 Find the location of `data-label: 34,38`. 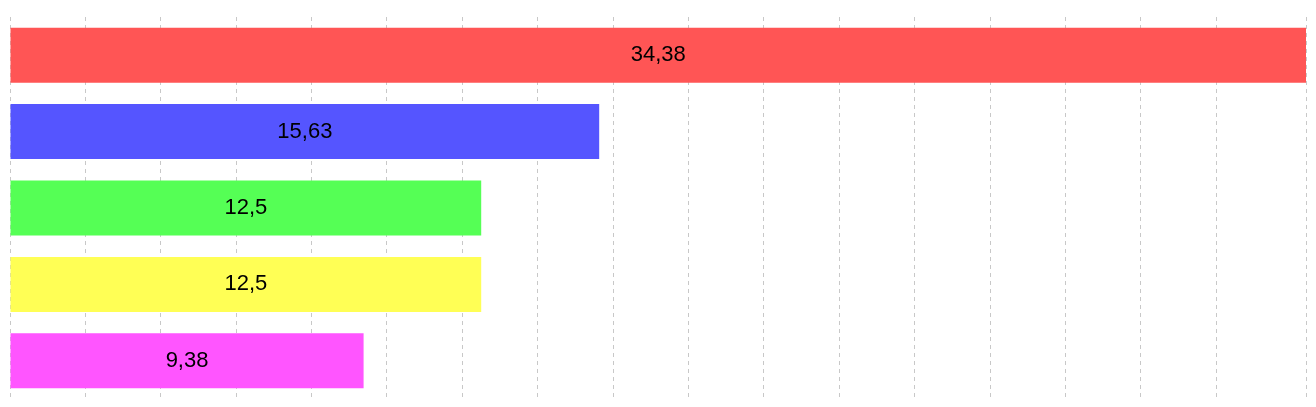

data-label: 34,38 is located at coordinates (658, 54).